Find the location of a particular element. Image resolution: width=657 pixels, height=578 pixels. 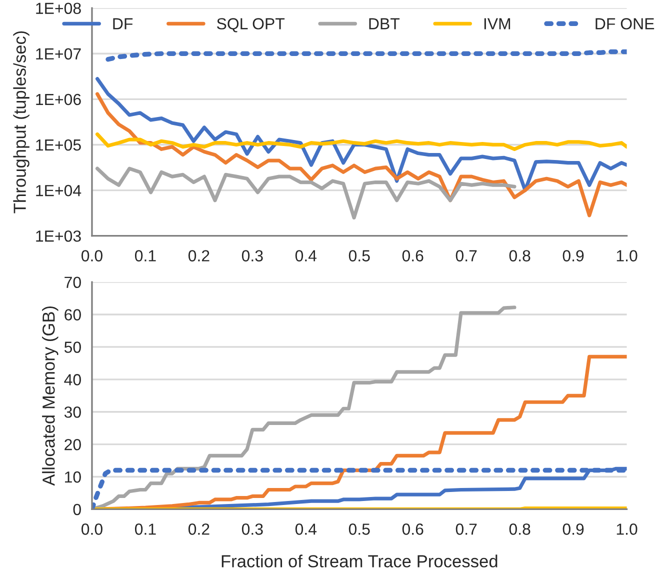

y-tick-label: 1E+04 is located at coordinates (59, 190).